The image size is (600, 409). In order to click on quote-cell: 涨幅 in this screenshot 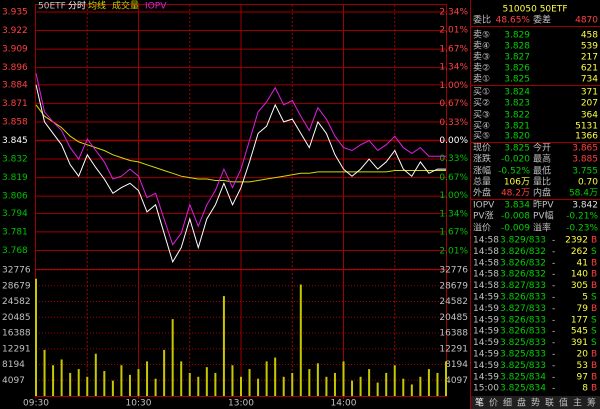, I will do `click(482, 171)`.